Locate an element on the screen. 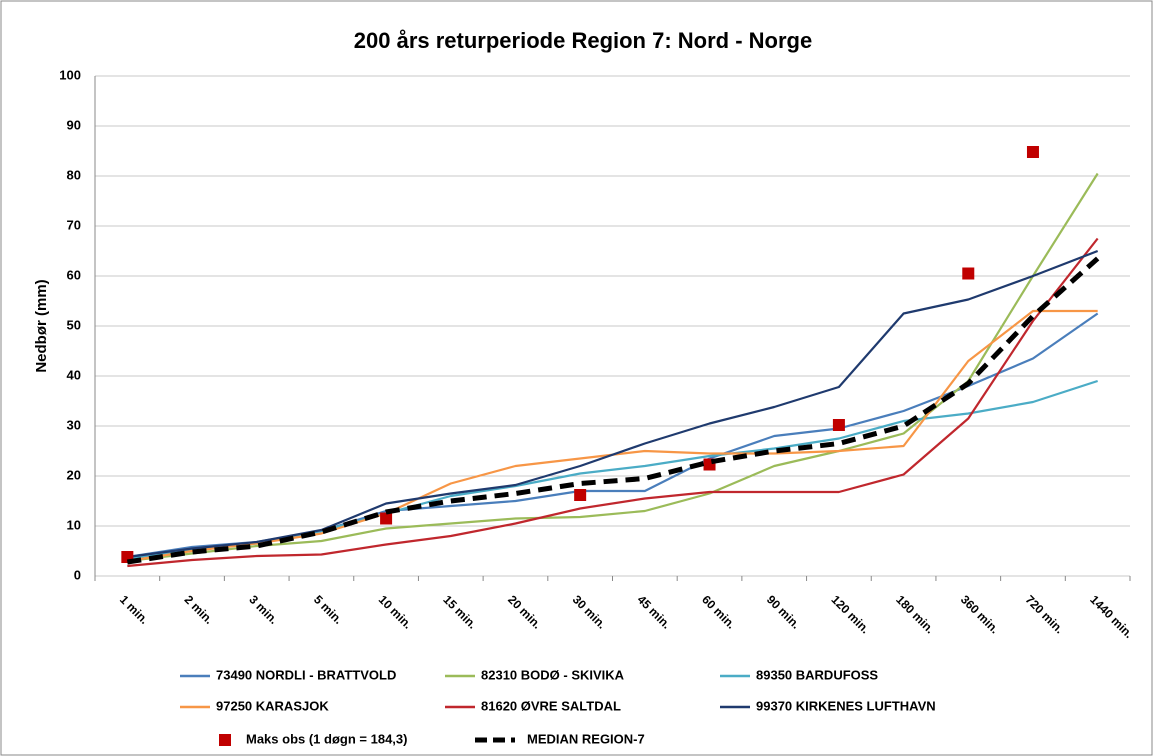 This screenshot has height=756, width=1153. legend-label: 81620 ØVRE SALTDAL is located at coordinates (551, 705).